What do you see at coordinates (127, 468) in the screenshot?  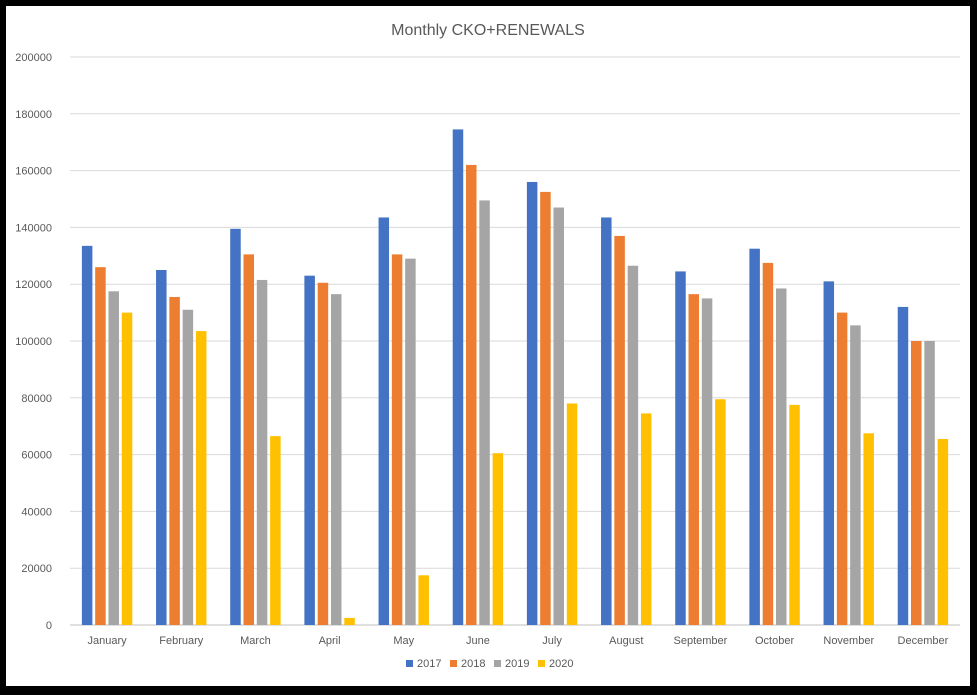 I see `bar-2020-january` at bounding box center [127, 468].